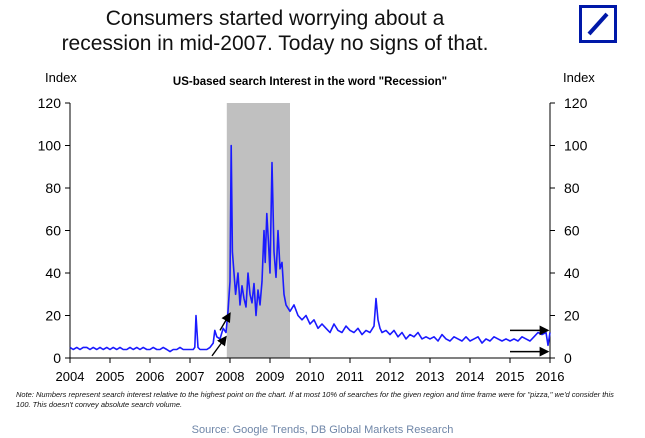 The image size is (645, 438). I want to click on y-tick-label-left: 40, so click(53, 273).